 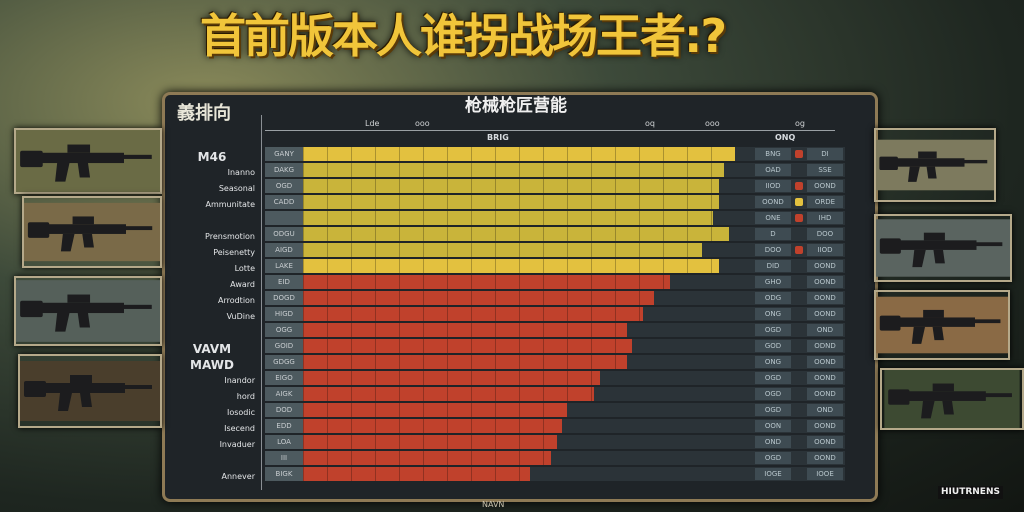 I want to click on weapon-image-assault-rifle, so click(x=88, y=161).